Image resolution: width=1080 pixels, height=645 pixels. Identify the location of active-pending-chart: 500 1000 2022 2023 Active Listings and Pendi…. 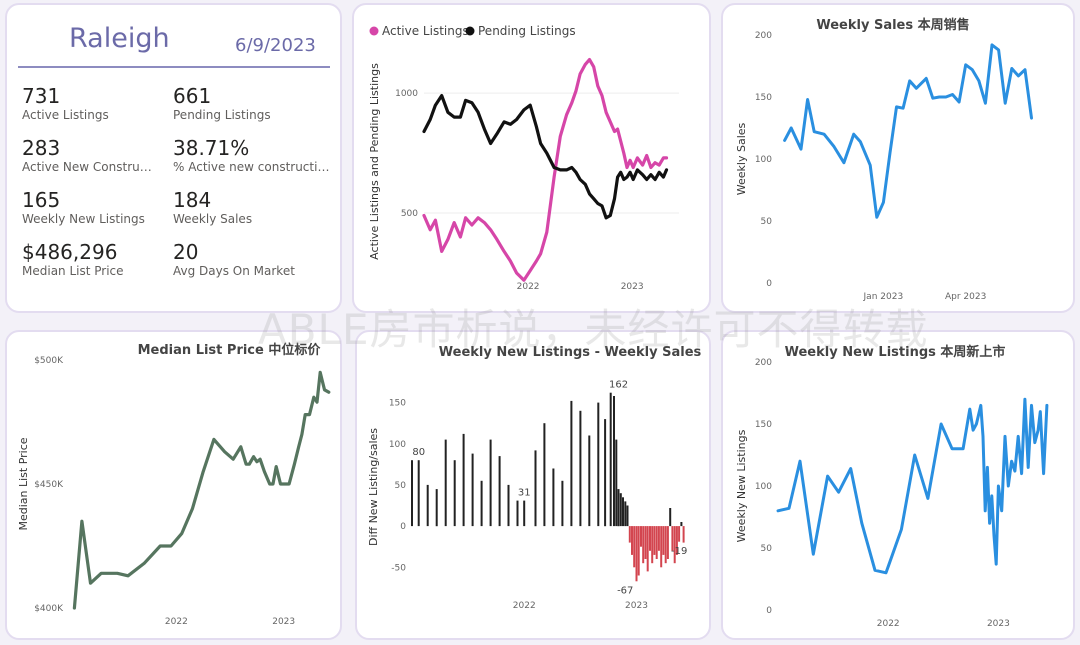
(523, 158).